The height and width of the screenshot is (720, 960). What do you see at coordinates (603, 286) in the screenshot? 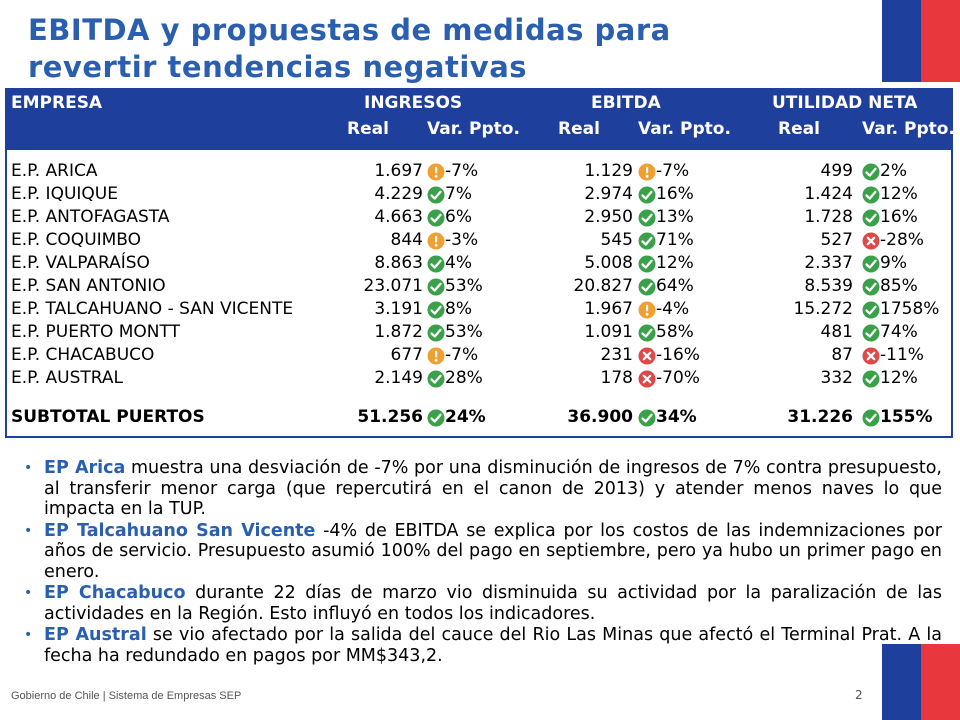
I see `eb-real-value: 20.827` at bounding box center [603, 286].